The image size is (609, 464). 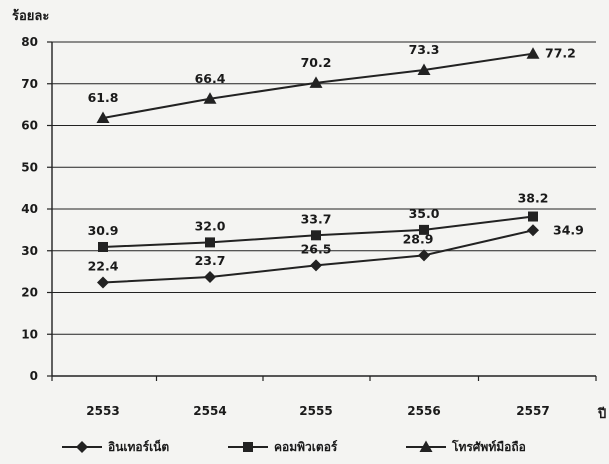 I want to click on x-tick-labels: 2553 2554 2555 2556 2557, so click(x=324, y=397).